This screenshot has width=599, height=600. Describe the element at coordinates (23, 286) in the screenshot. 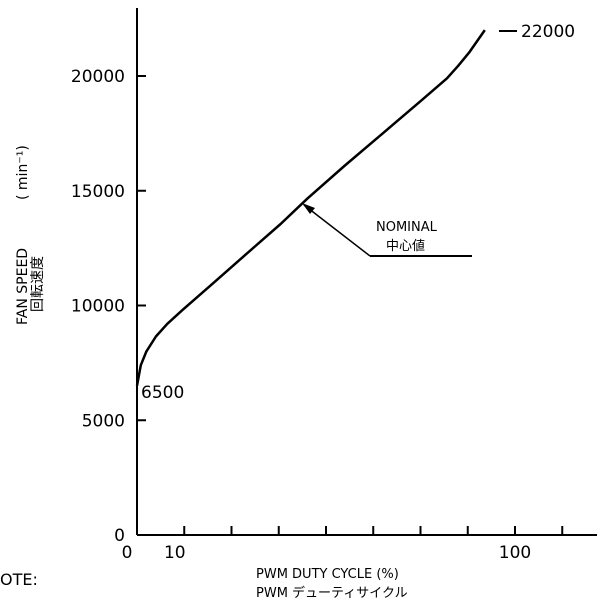

I see `y-axis-title: FAN SPEED` at that location.